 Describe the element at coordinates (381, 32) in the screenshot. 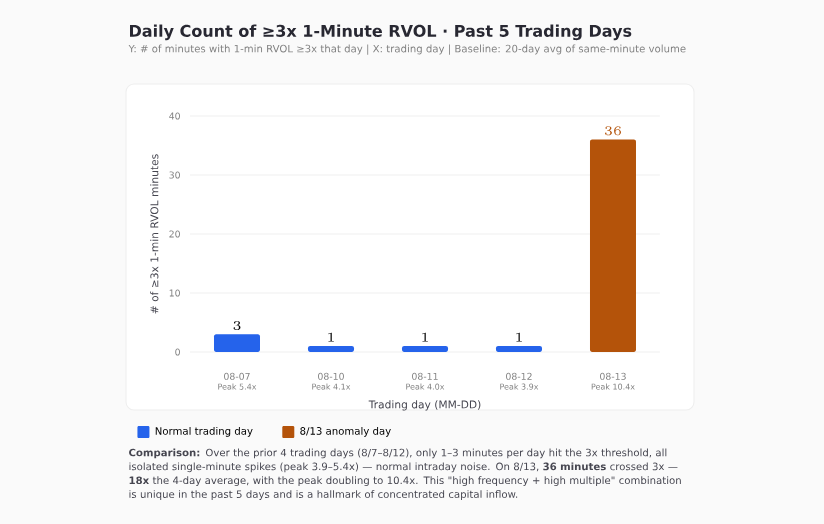

I see `chart-title: Daily Count of ≥3x 1-Minute RVOL · Past 5 Trading Days` at that location.